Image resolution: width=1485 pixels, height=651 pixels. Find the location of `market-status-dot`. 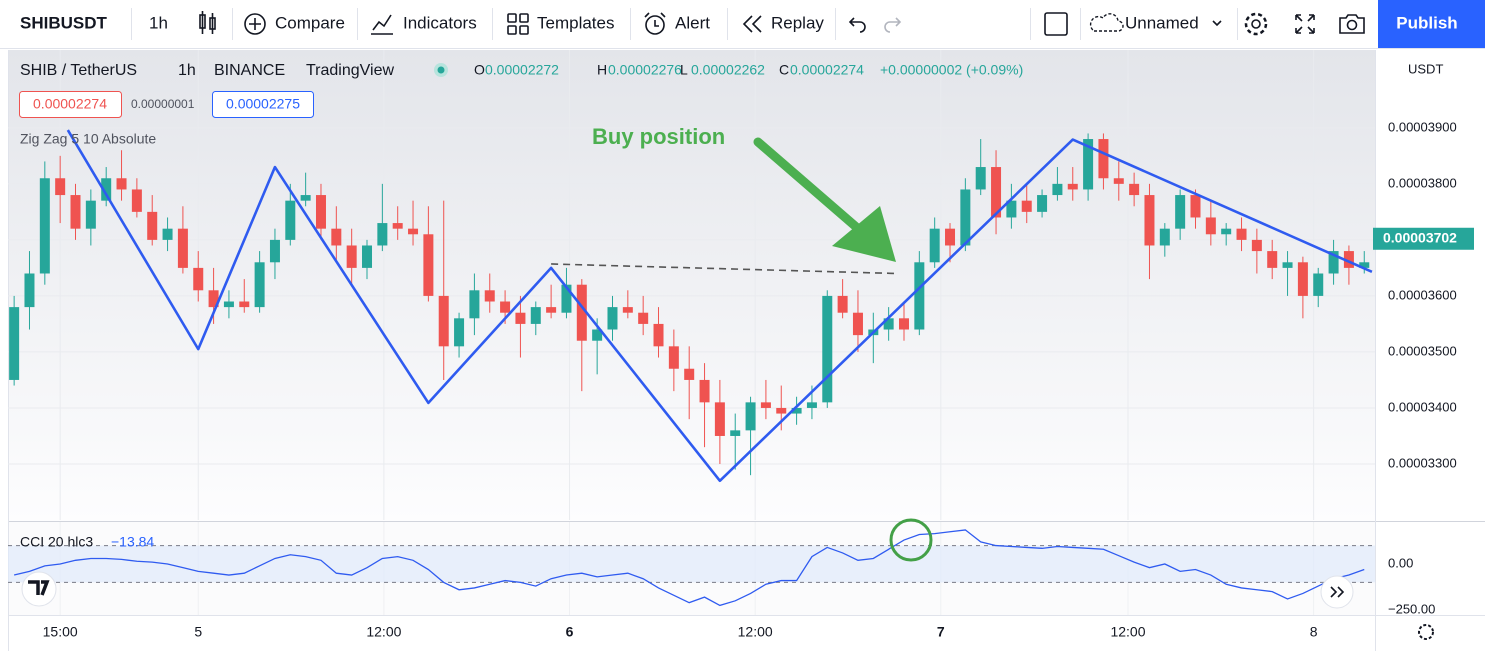

market-status-dot is located at coordinates (441, 70).